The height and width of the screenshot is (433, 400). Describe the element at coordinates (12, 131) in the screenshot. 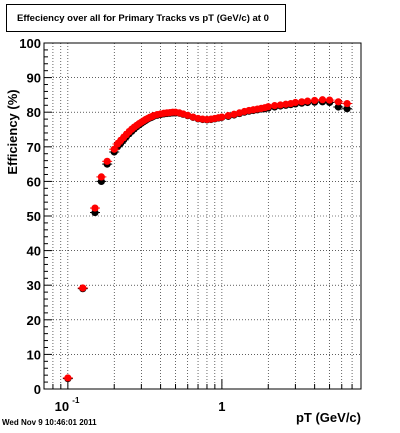

I see `y-axis-label: Efficiency (%)` at that location.